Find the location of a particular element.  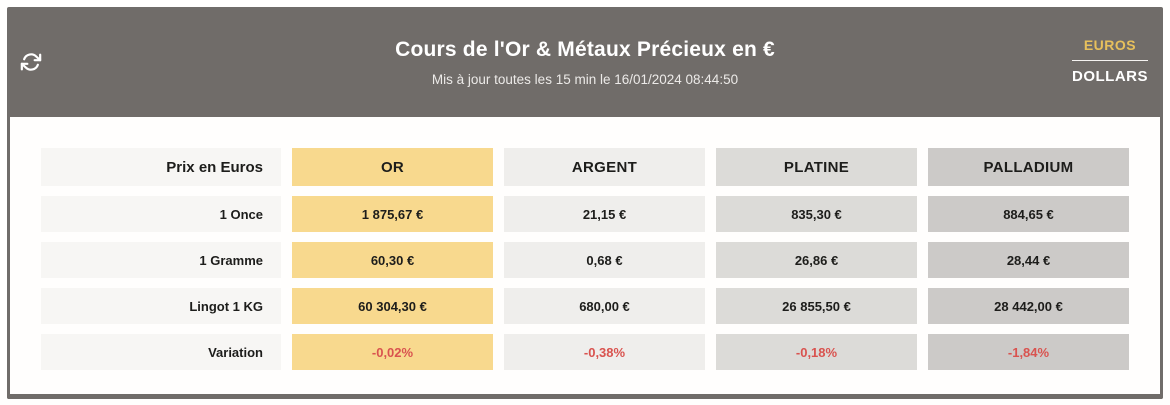

column-header-palladium: PALLADIUM is located at coordinates (1028, 167).